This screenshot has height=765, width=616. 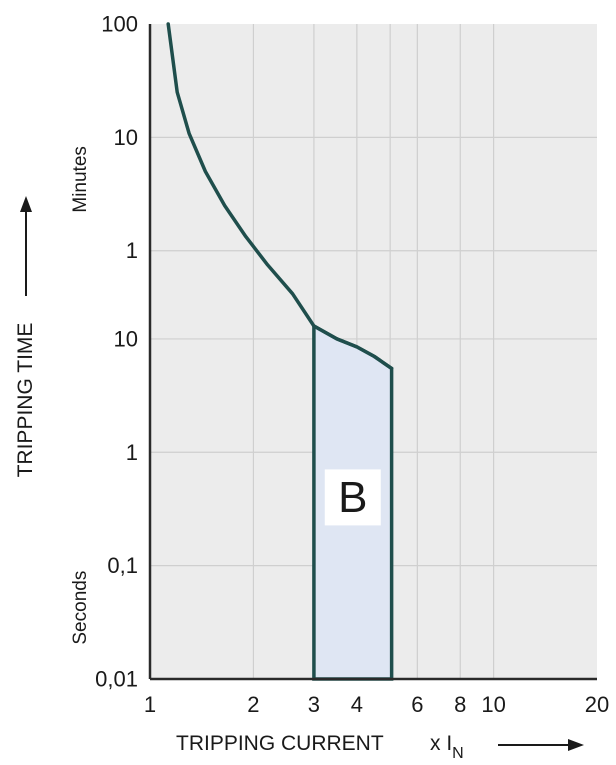 I want to click on x-axis-arrow, so click(x=541, y=745).